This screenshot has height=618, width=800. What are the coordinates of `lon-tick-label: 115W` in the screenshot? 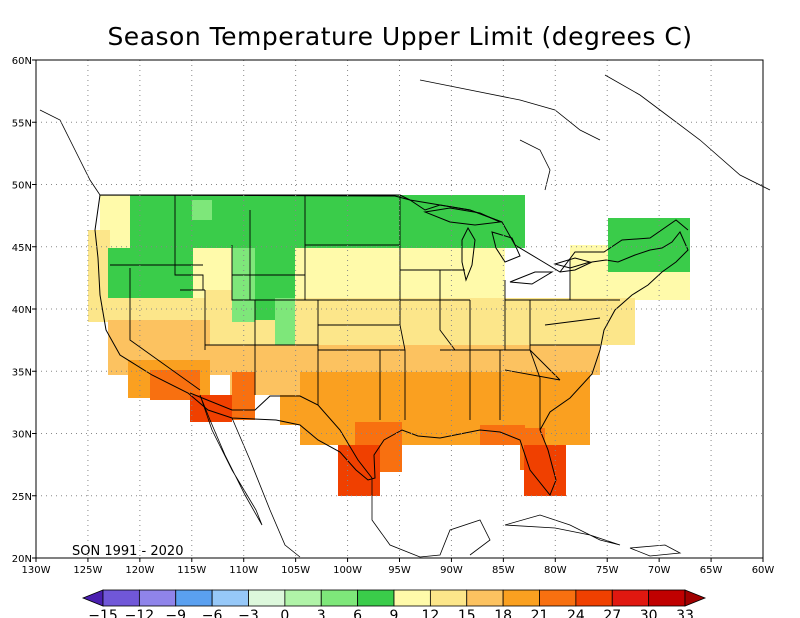 It's located at (191, 570).